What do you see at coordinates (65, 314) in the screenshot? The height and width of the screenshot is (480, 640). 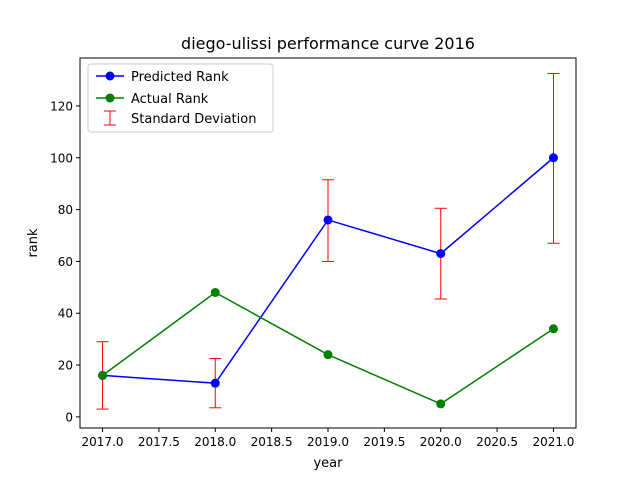 I see `y-tick-label: 40` at bounding box center [65, 314].